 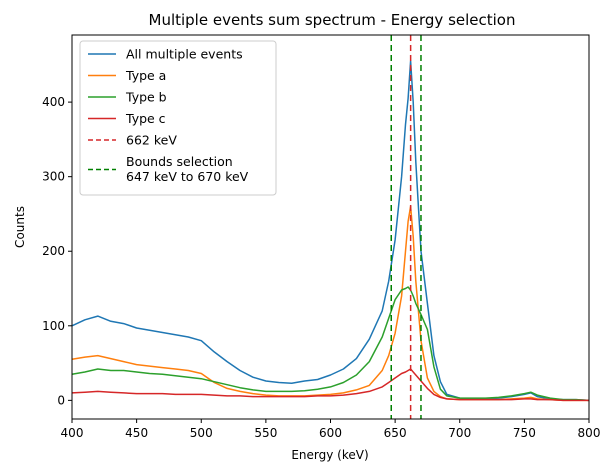 What do you see at coordinates (72, 433) in the screenshot?
I see `x-tick-label: 400` at bounding box center [72, 433].